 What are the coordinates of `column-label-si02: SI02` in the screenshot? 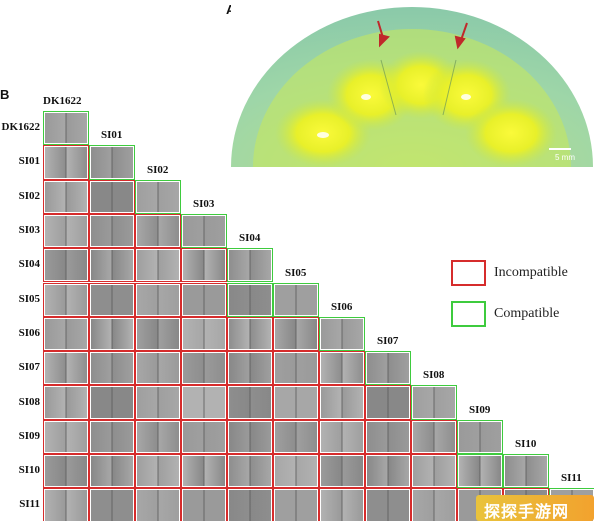 It's located at (158, 169).